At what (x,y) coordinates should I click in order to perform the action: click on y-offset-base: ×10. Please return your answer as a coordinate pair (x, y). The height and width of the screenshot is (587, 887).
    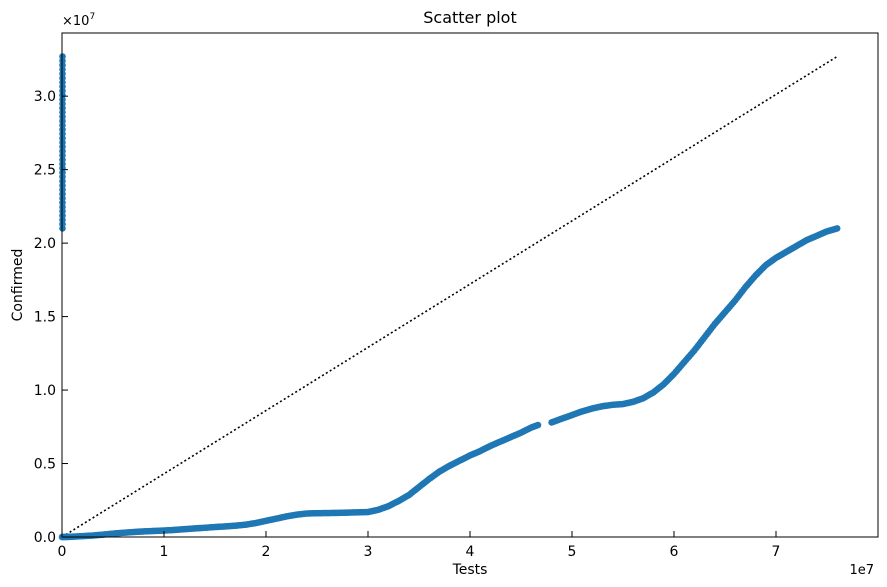
    Looking at the image, I should click on (75, 21).